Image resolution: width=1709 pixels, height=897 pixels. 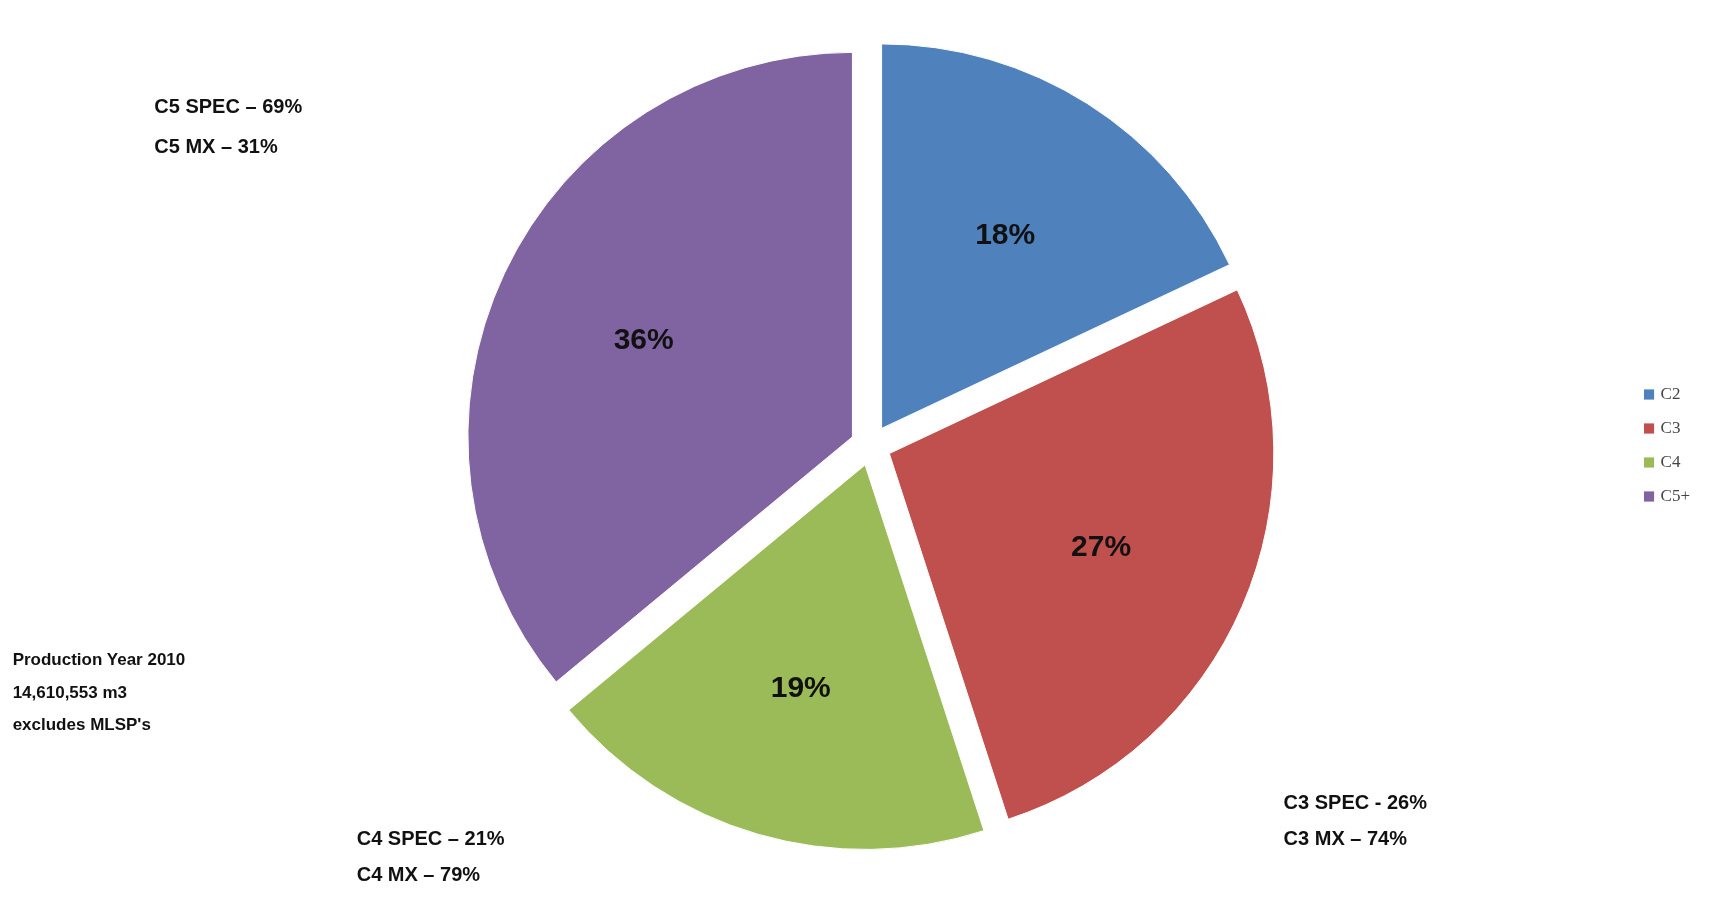 What do you see at coordinates (430, 837) in the screenshot?
I see `text: C4 SPEC – 21%` at bounding box center [430, 837].